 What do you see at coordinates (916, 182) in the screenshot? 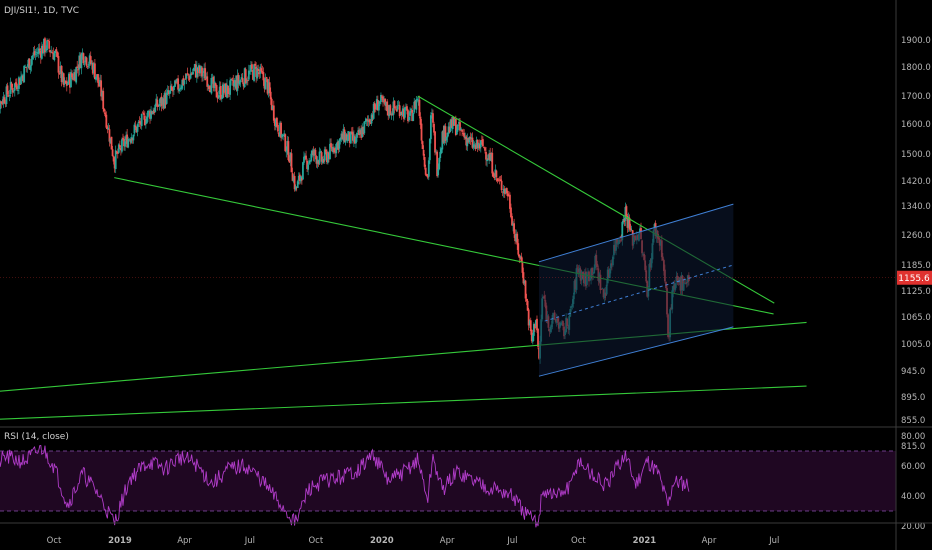
I see `price-tick-label: 1420.0` at bounding box center [916, 182].